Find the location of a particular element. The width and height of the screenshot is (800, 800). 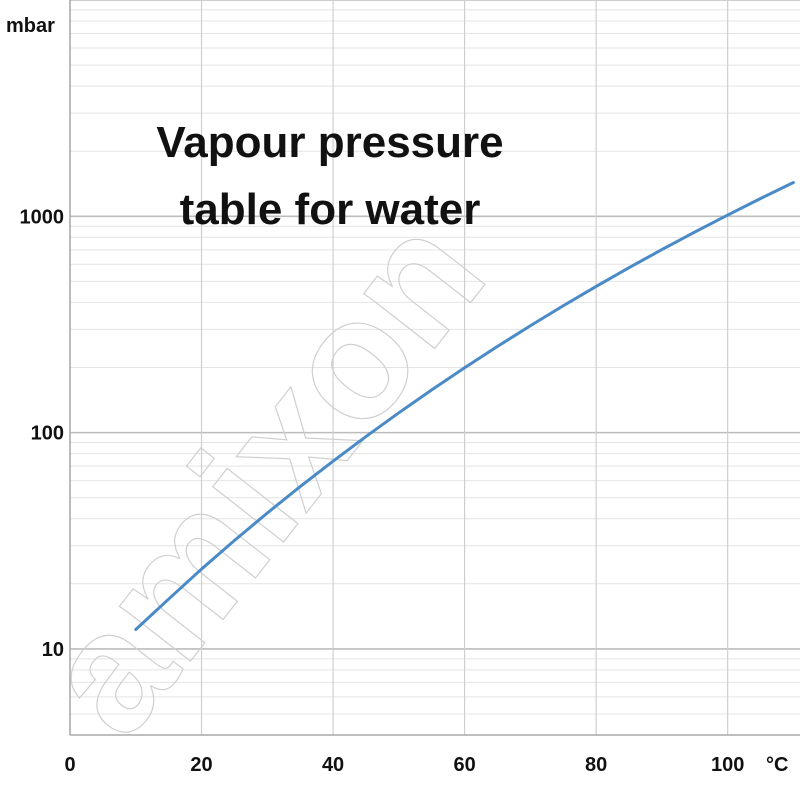

y-tick-label: 1000 is located at coordinates (42, 217).